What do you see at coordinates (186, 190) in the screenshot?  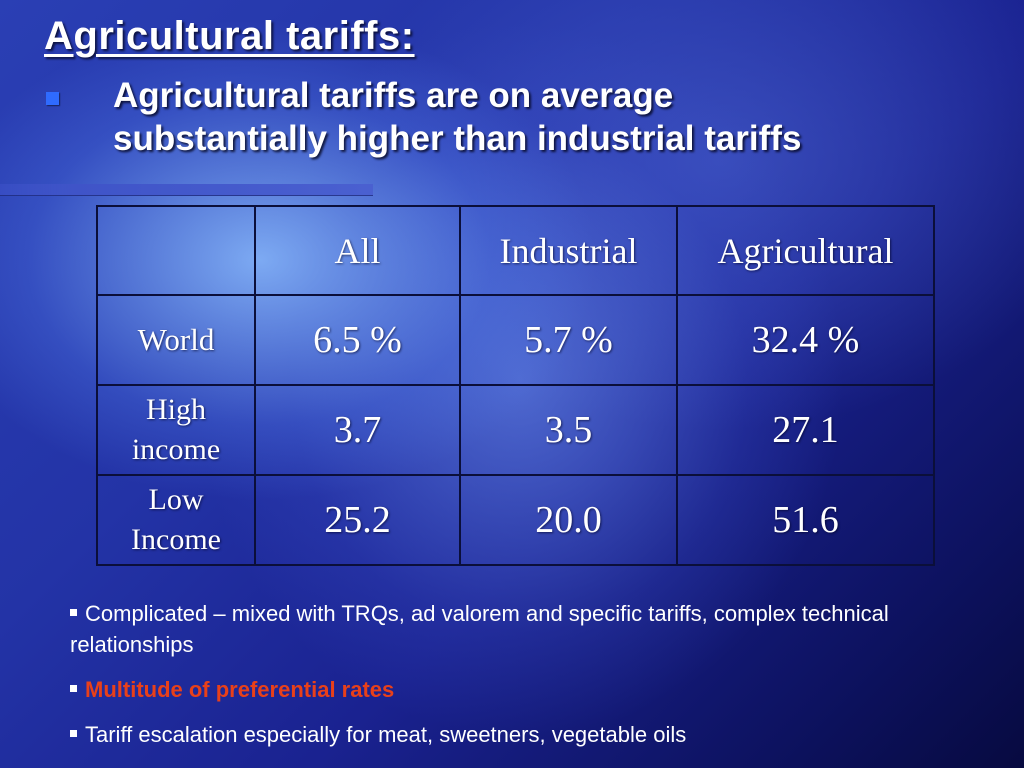 I see `accent-bar` at bounding box center [186, 190].